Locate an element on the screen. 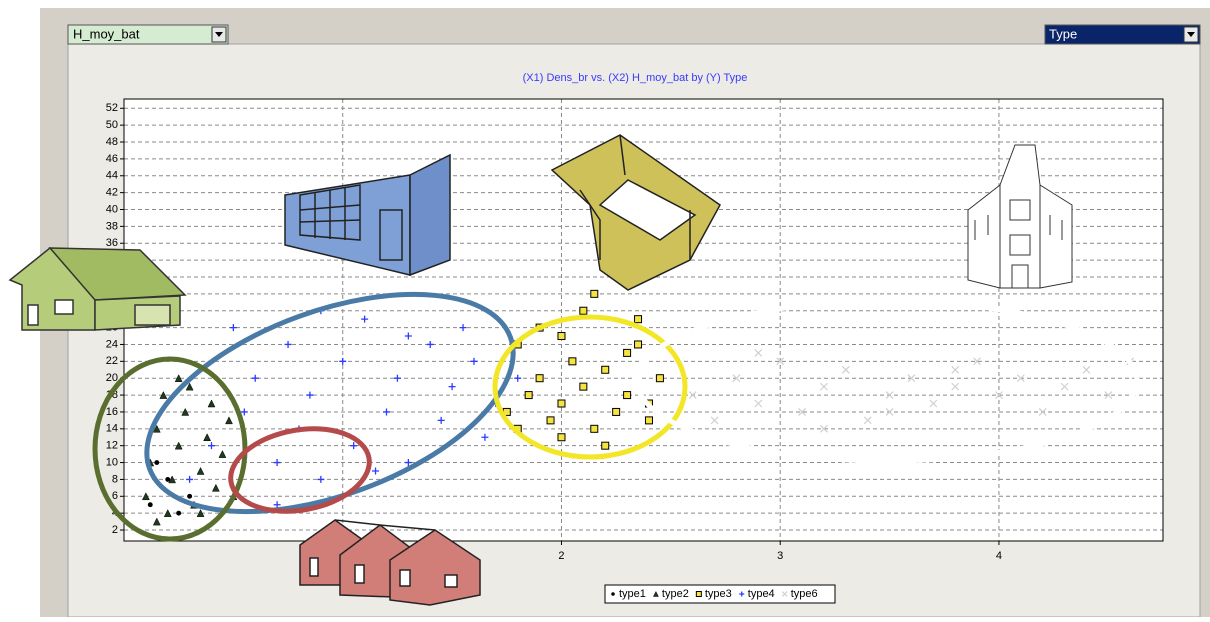 The width and height of the screenshot is (1210, 622). y-tick-label: 14 is located at coordinates (112, 429).